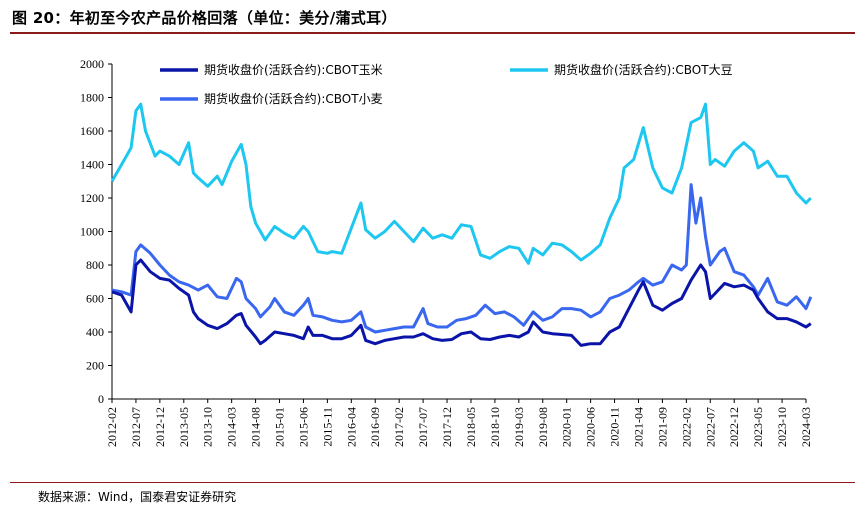 This screenshot has width=862, height=508. I want to click on y-tick-label: 1800, so click(92, 98).